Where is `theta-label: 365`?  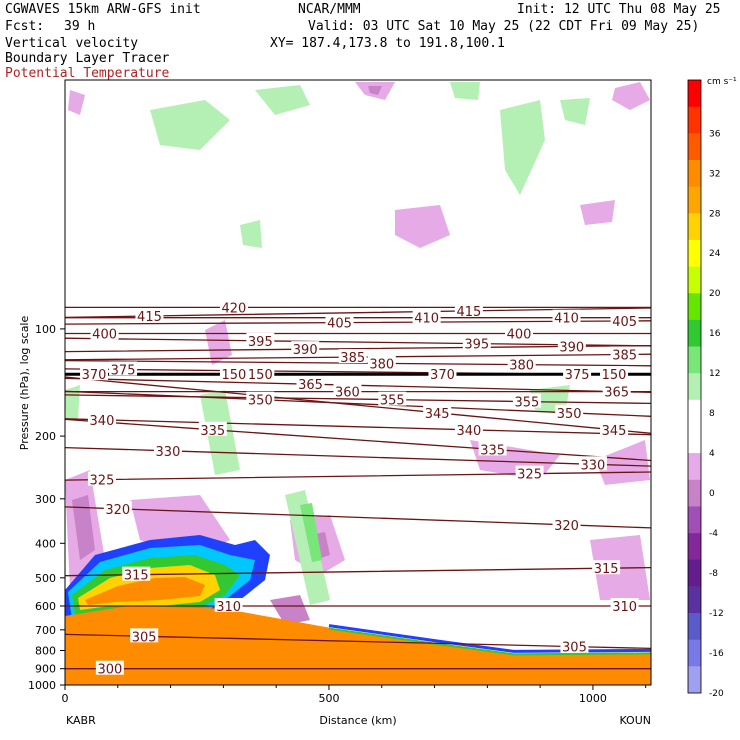 theta-label: 365 is located at coordinates (616, 393).